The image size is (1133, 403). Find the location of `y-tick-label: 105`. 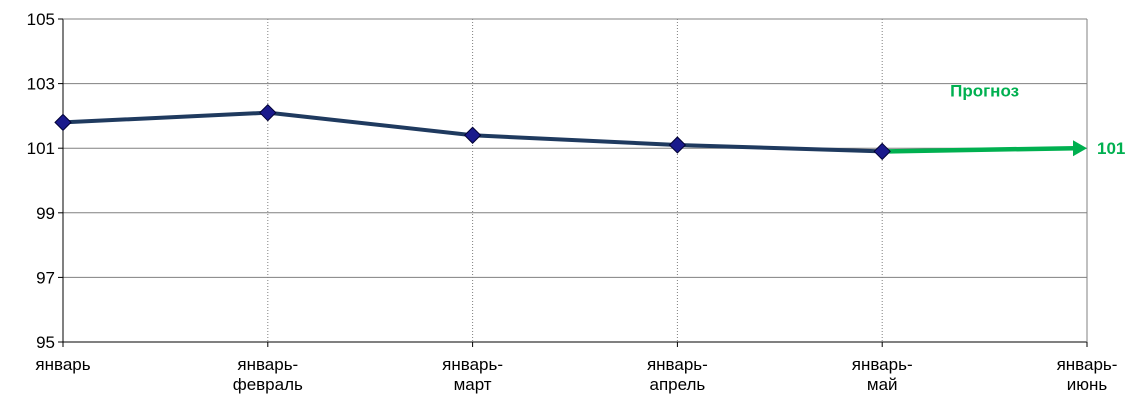

y-tick-label: 105 is located at coordinates (41, 19).